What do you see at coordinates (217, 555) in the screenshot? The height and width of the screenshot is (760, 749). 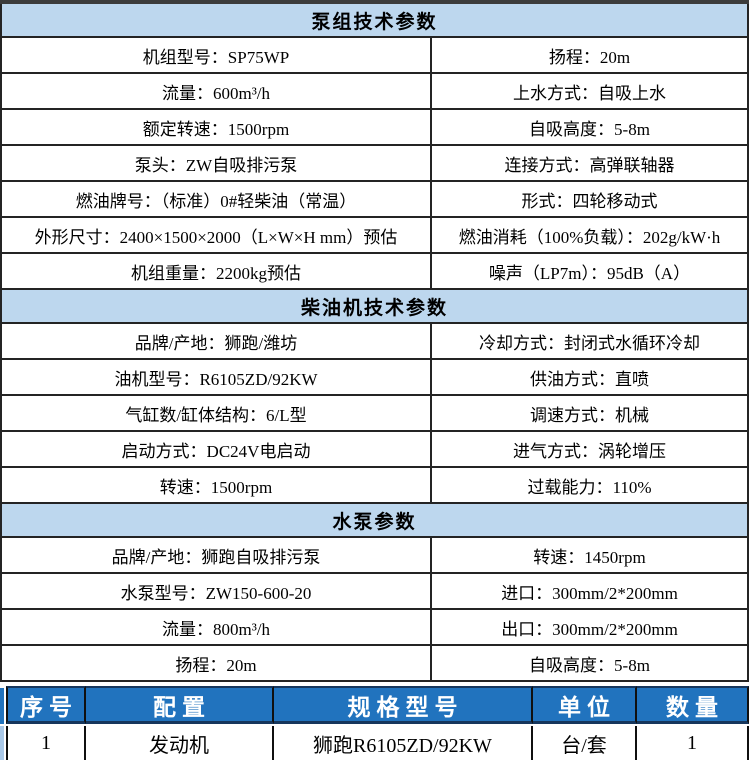 I see `spec-cell-pump-brand: 品牌/产地：狮跑自吸排污泵` at bounding box center [217, 555].